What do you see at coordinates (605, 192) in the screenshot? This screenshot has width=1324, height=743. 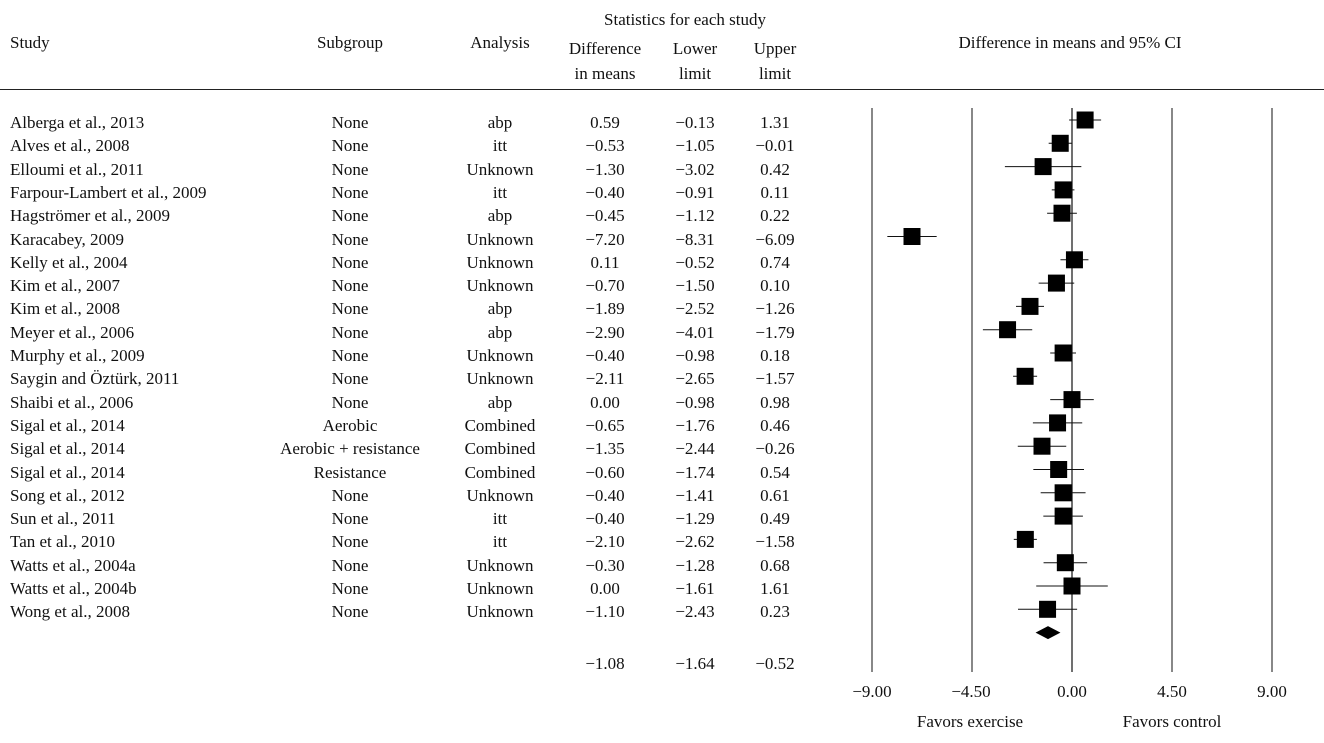 I see `row-diff-cell: −0.40` at bounding box center [605, 192].